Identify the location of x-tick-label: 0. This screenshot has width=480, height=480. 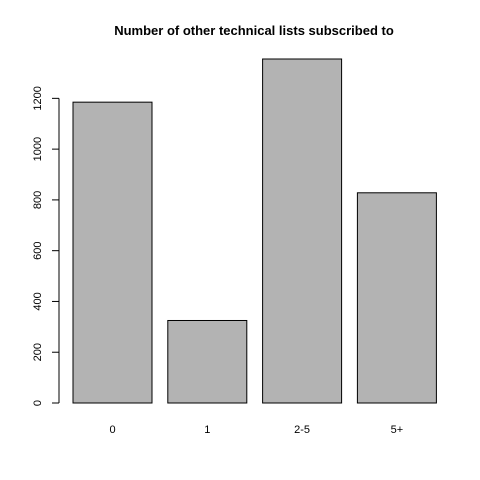
(112, 430).